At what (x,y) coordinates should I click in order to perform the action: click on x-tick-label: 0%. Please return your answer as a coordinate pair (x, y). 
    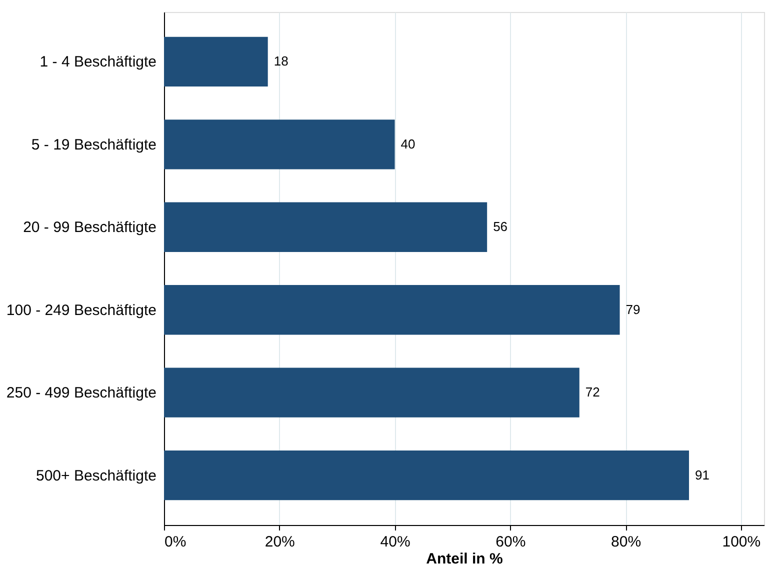
    Looking at the image, I should click on (175, 542).